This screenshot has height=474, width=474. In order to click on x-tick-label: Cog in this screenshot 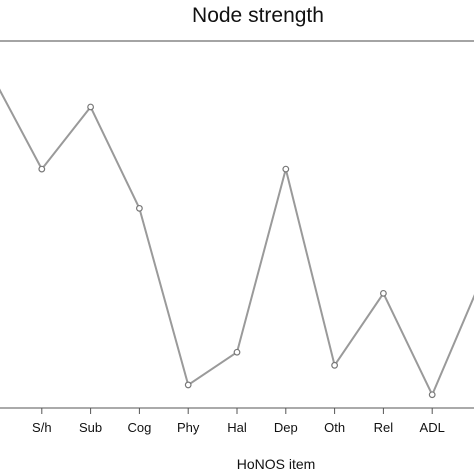, I will do `click(139, 427)`.